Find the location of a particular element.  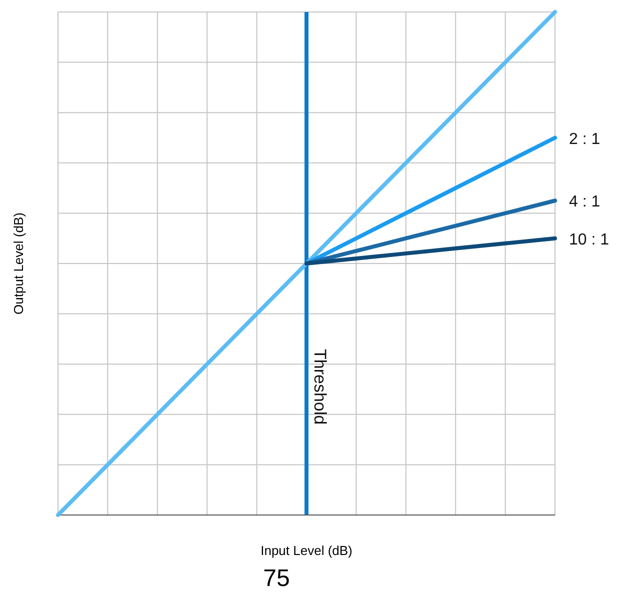

y-axis-title: Output Level (dB) is located at coordinates (18, 263).